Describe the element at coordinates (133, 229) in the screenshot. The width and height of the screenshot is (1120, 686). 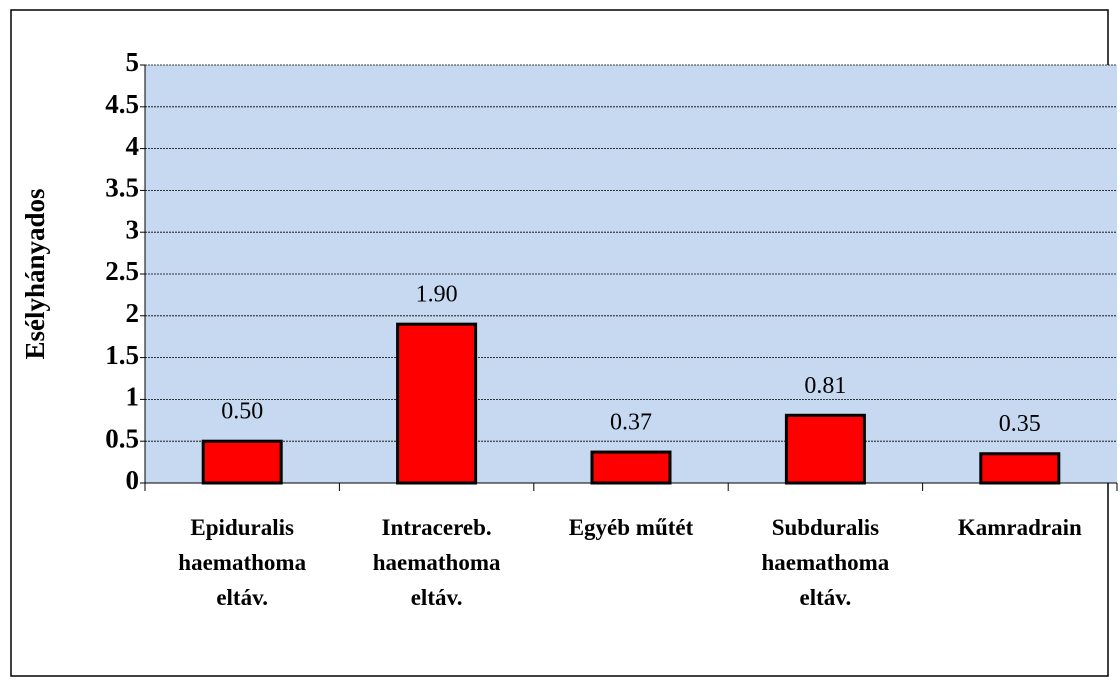
I see `y-tick-label: 3` at that location.